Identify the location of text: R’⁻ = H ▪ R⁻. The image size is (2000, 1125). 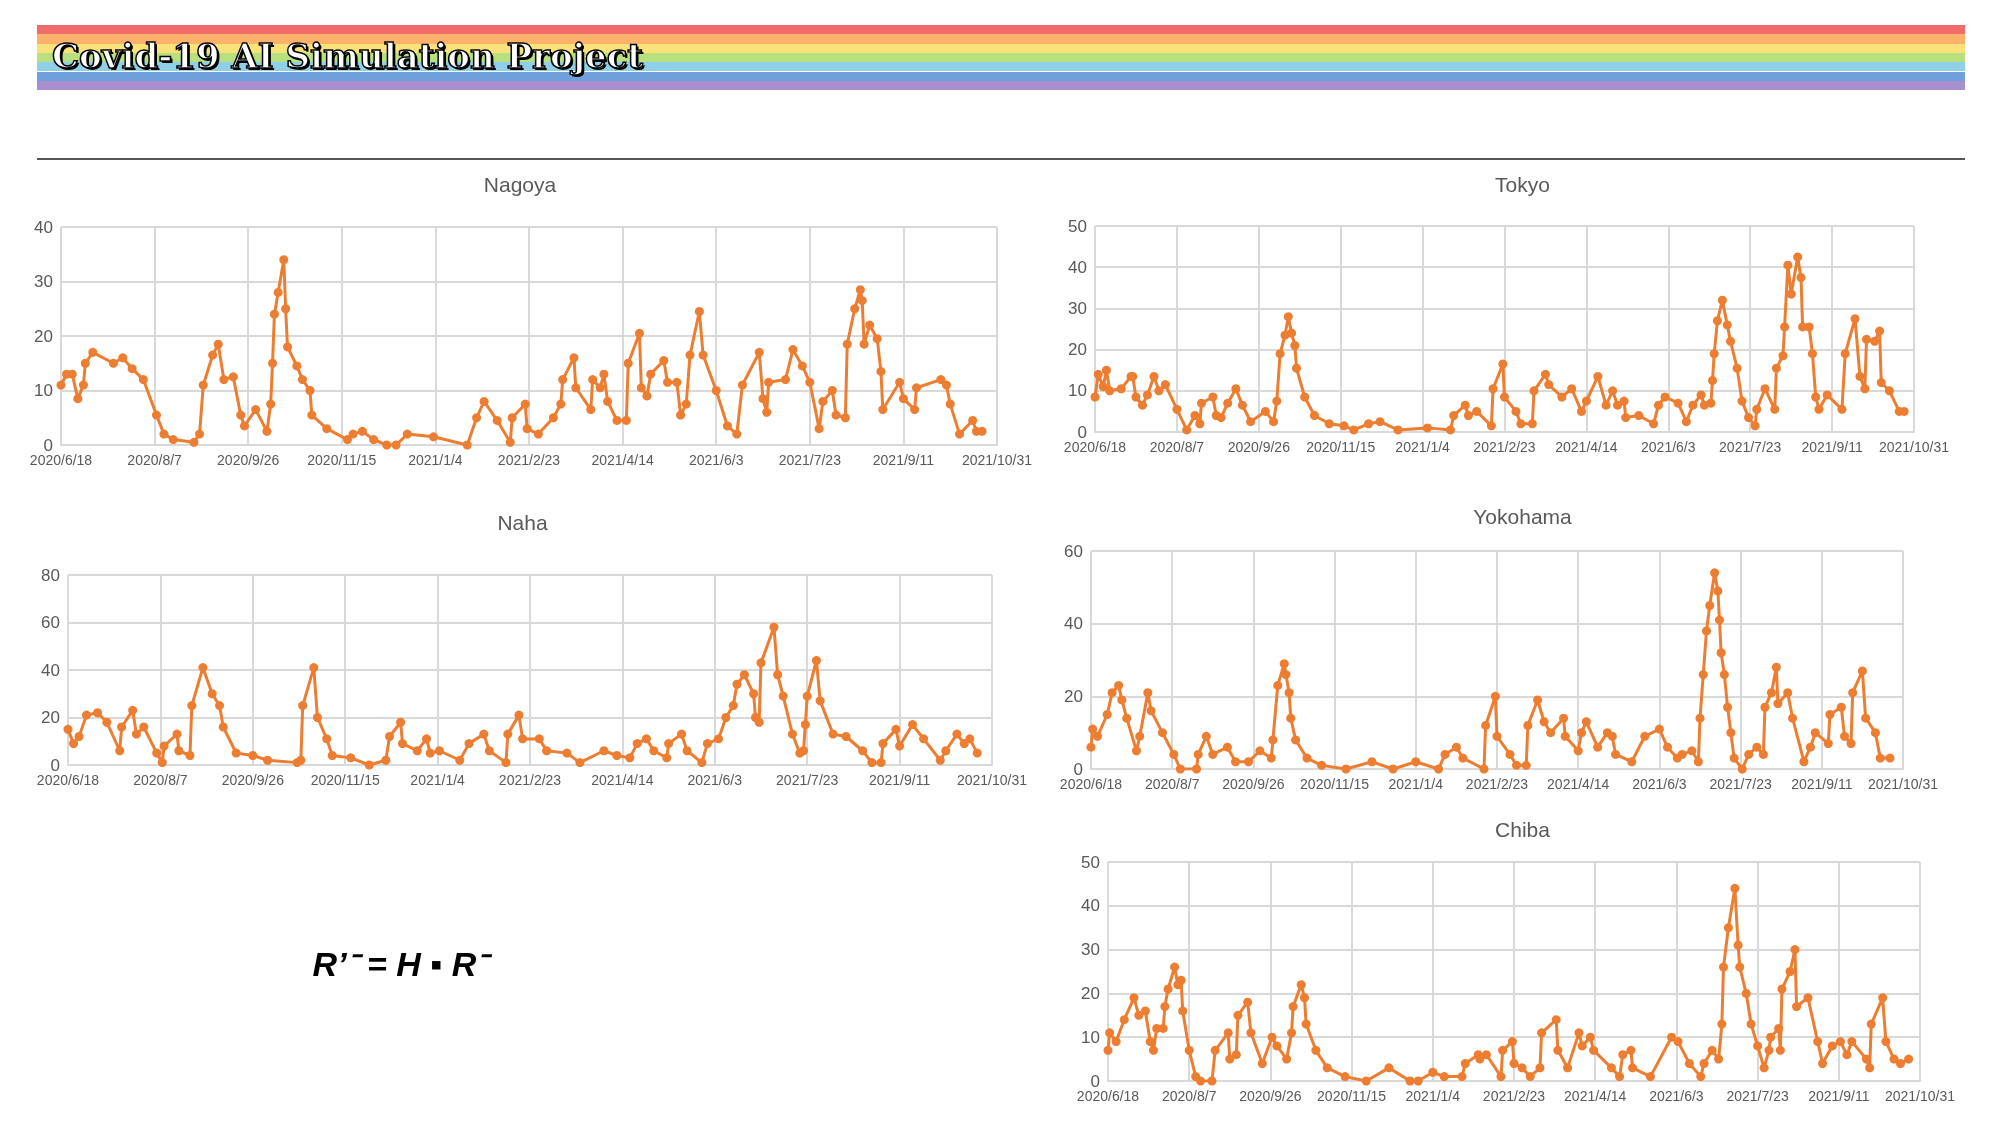
(402, 964).